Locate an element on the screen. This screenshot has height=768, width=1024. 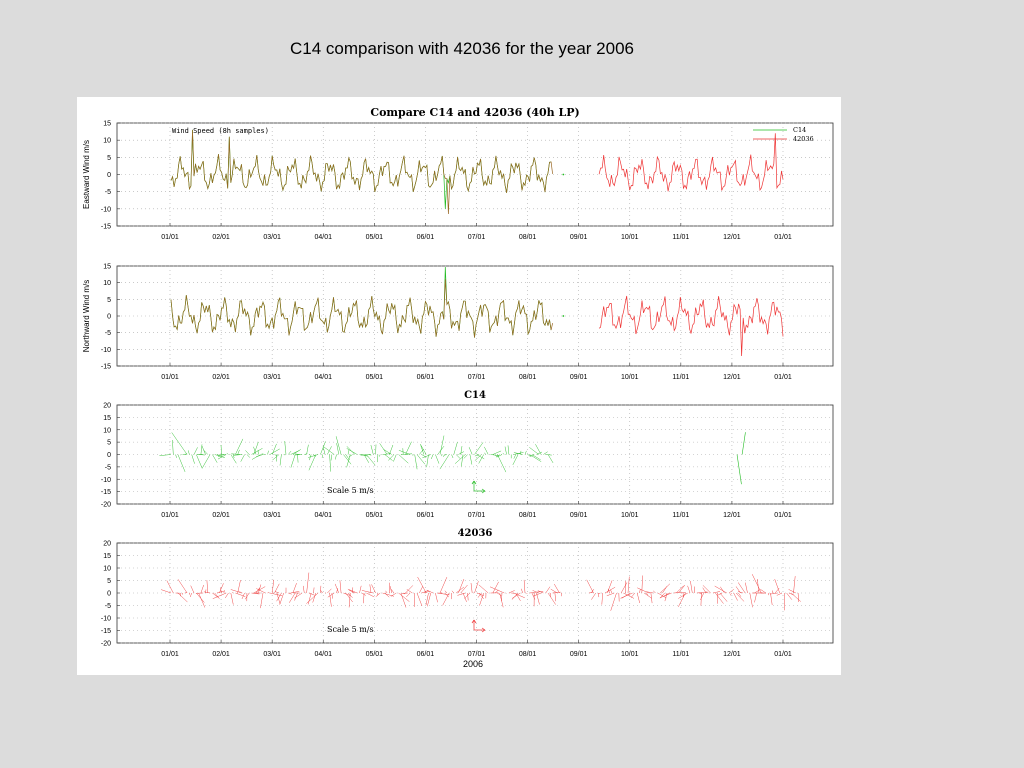
x-tick-label: 07/01 is located at coordinates (477, 237).